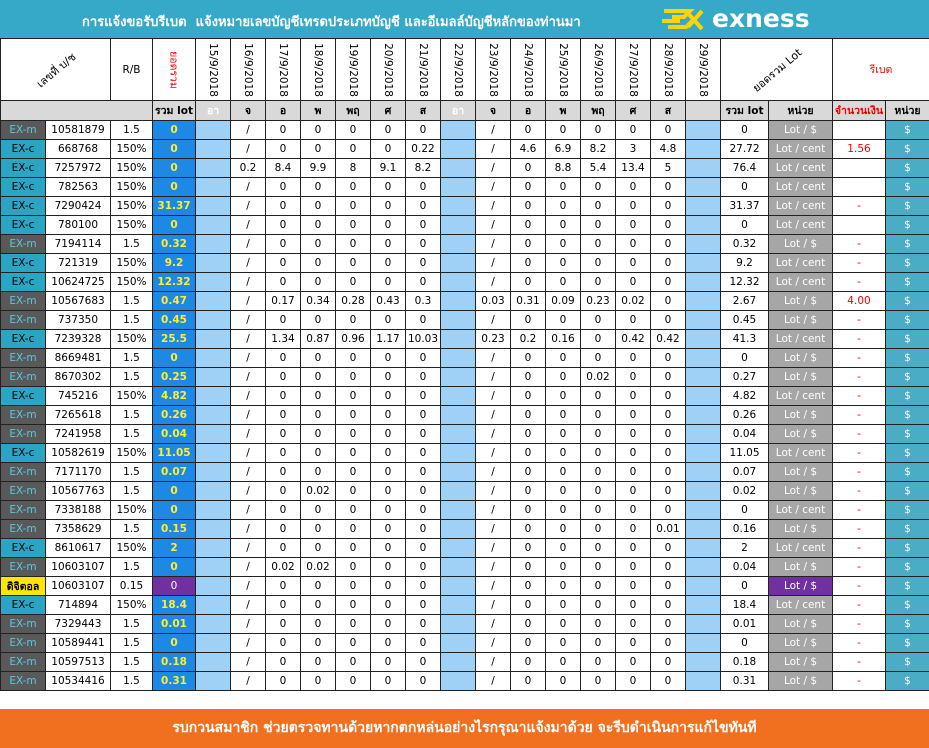 Image resolution: width=929 pixels, height=748 pixels. I want to click on cell: 0.01, so click(745, 624).